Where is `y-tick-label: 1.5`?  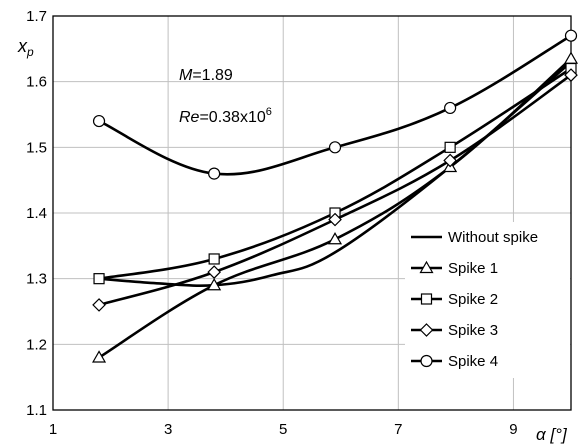 y-tick-label: 1.5 is located at coordinates (36, 147).